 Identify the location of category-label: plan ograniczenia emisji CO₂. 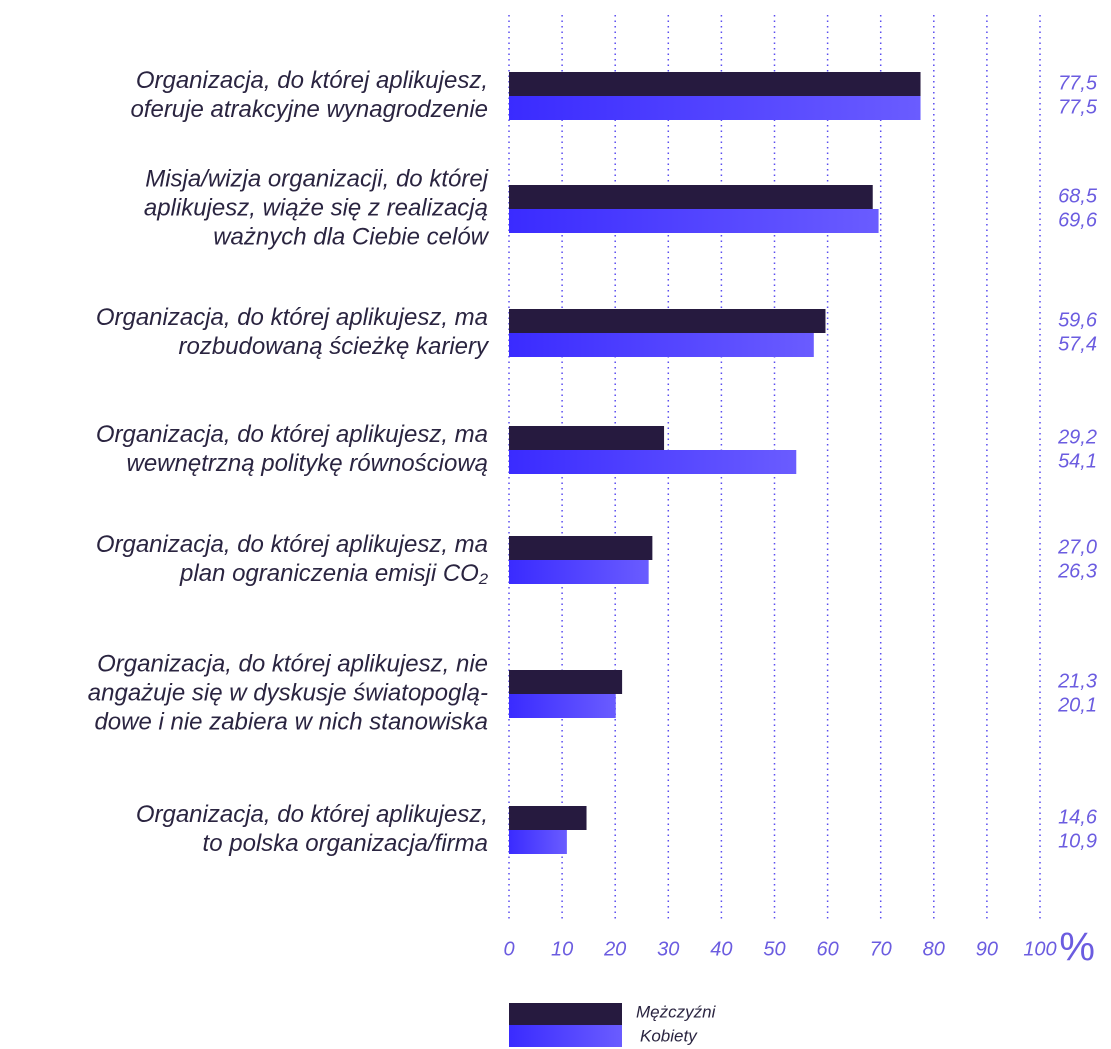
(333, 573).